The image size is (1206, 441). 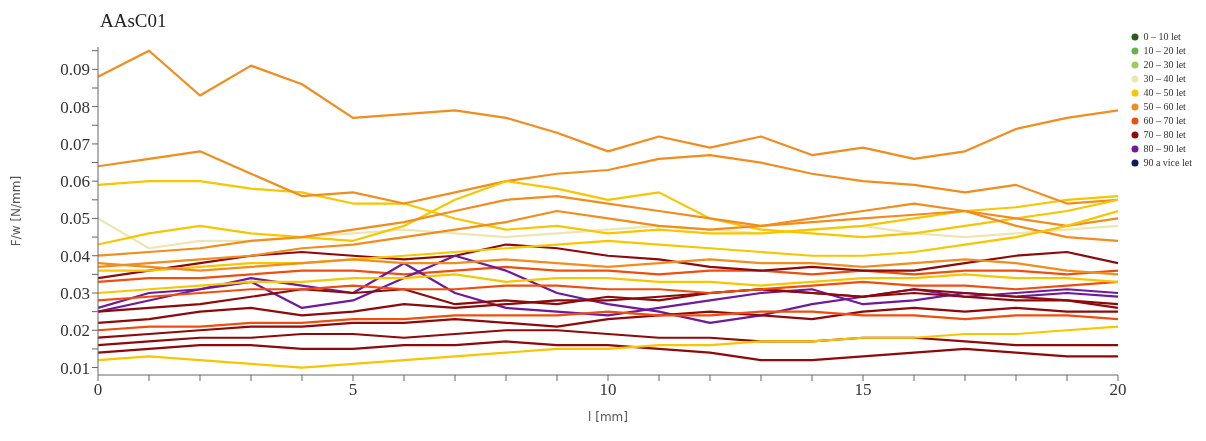 I want to click on legend-label: 30 – 40 let, so click(x=1164, y=78).